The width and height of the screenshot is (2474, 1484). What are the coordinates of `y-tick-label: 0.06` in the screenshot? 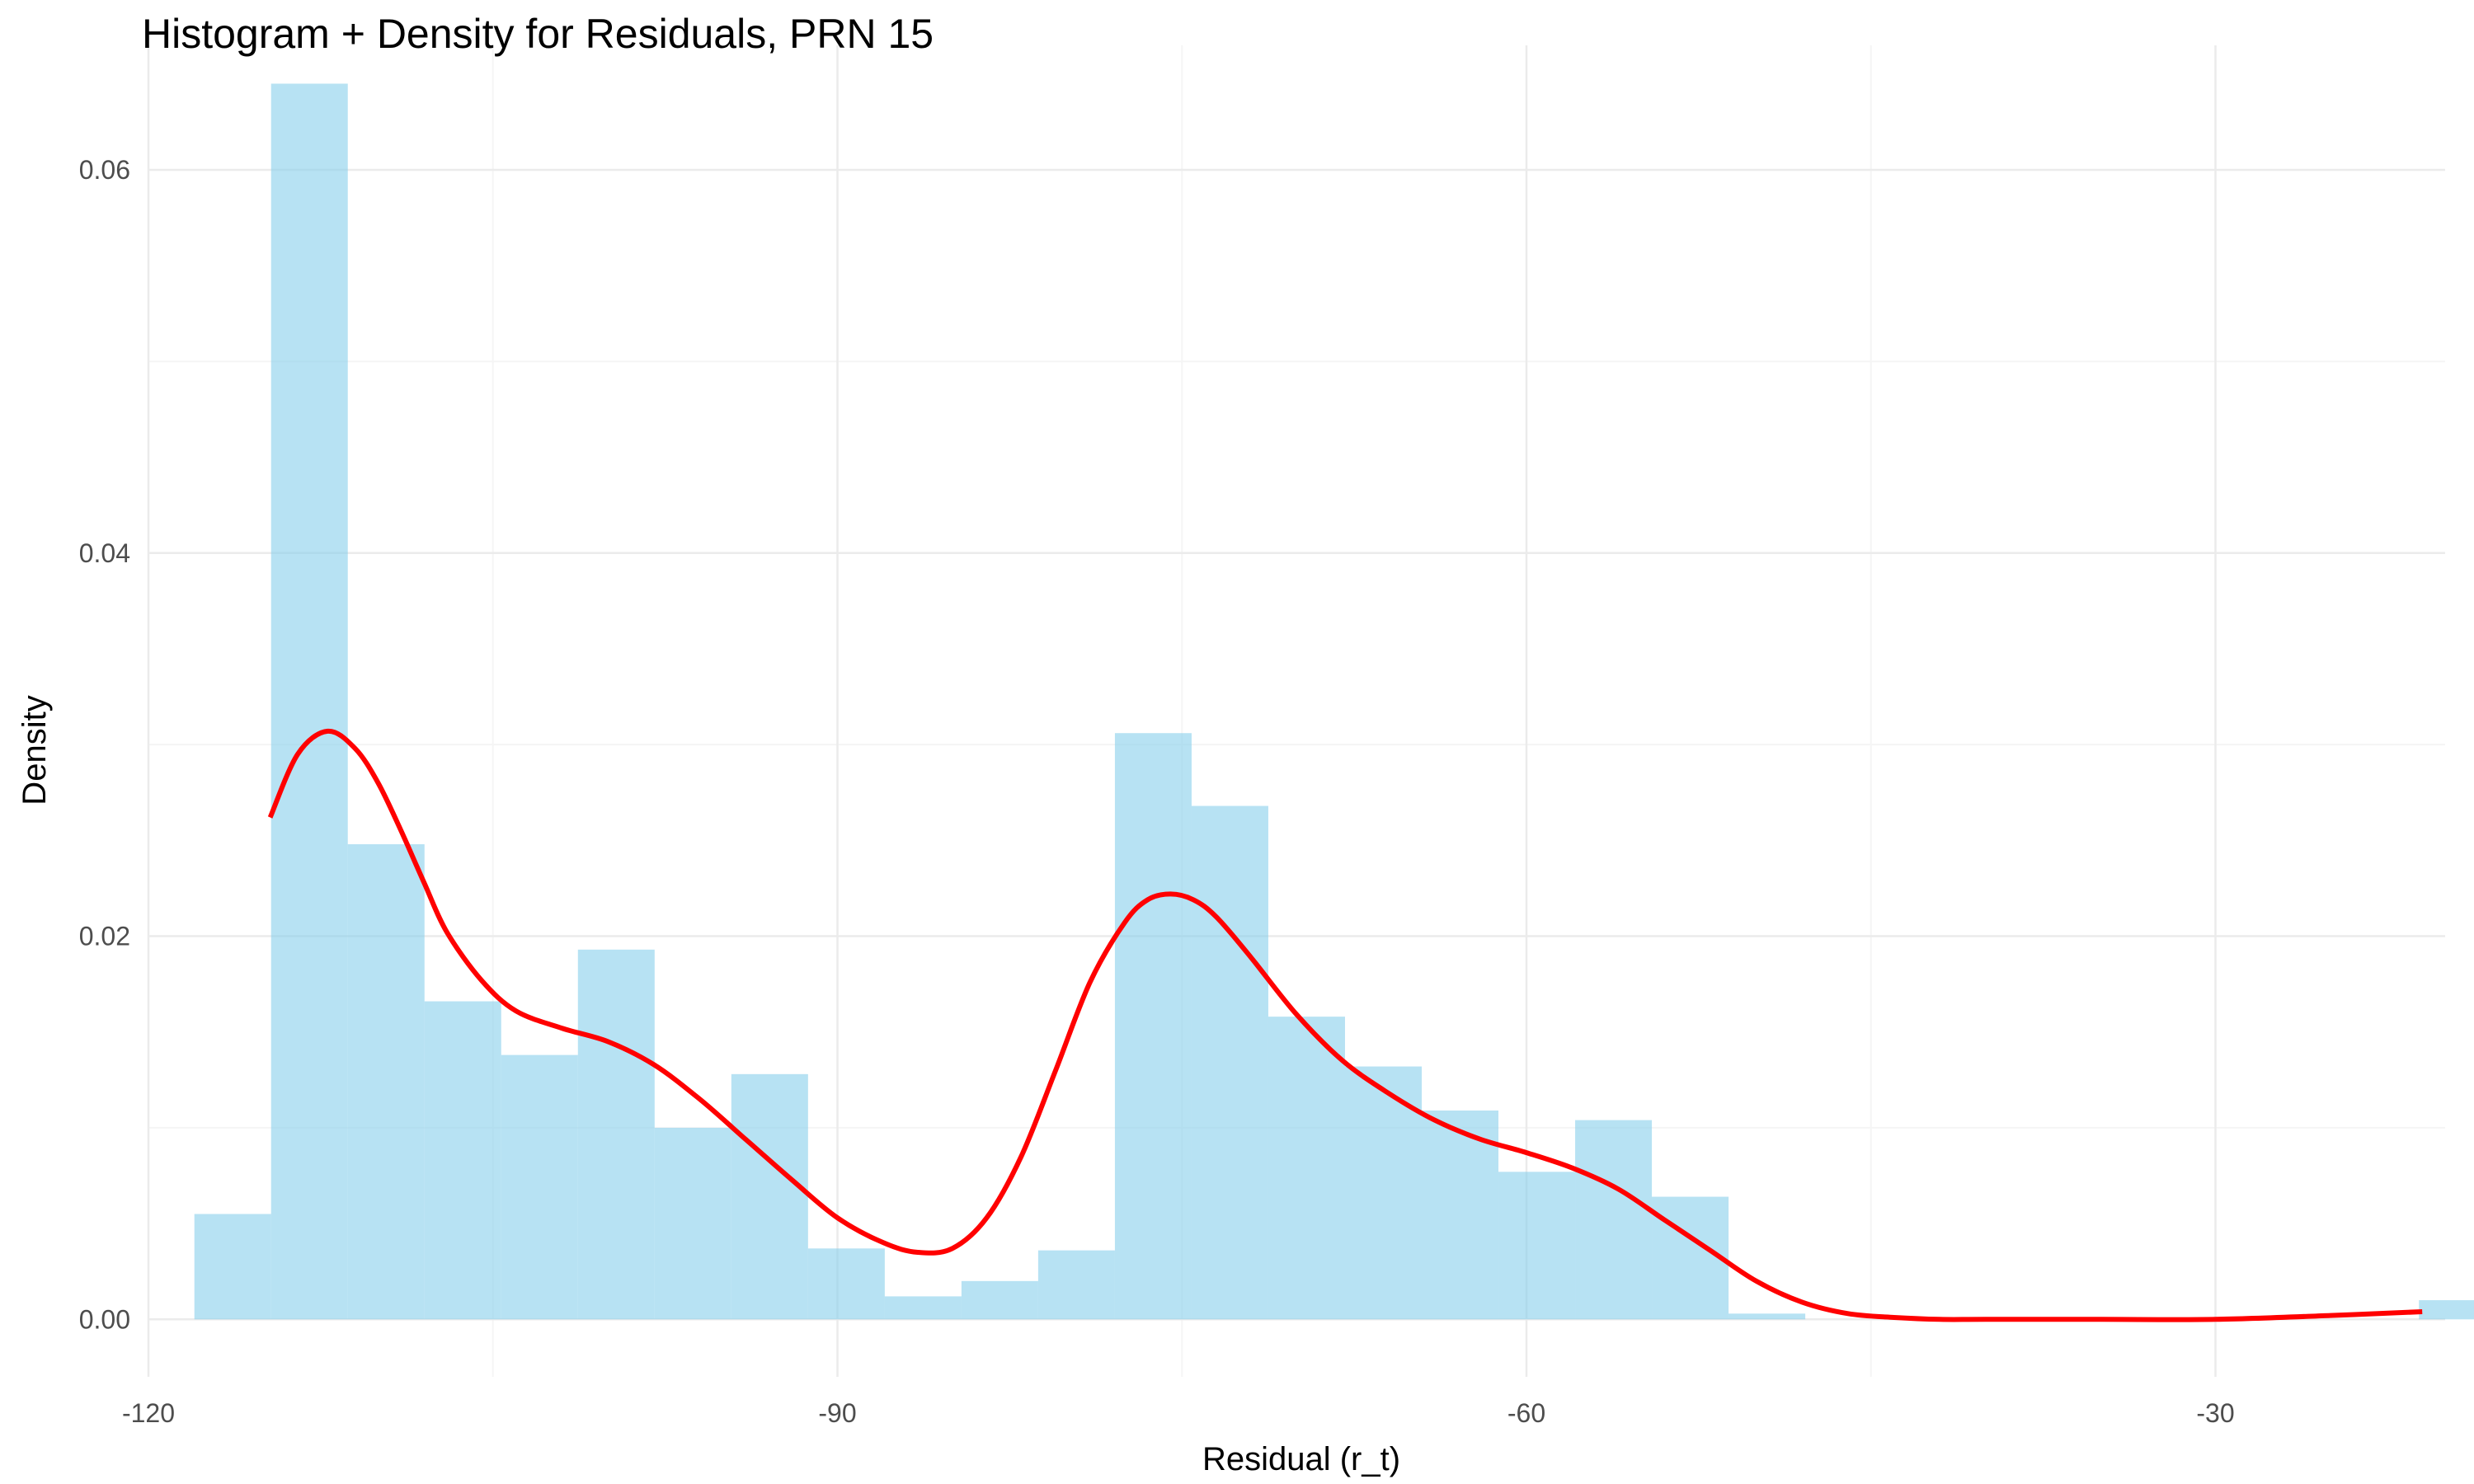 It's located at (104, 170).